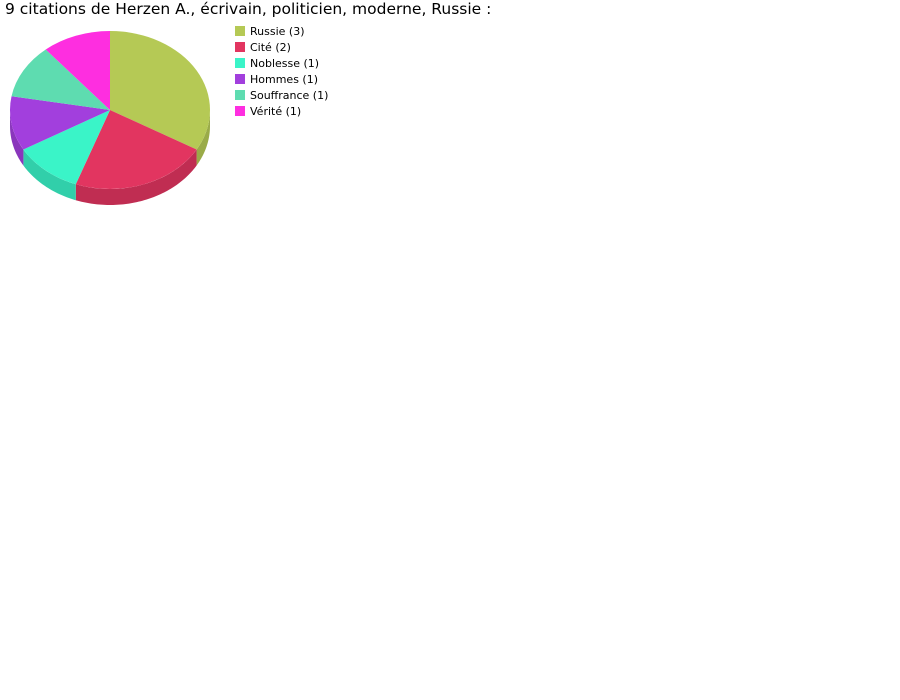 Image resolution: width=900 pixels, height=700 pixels. I want to click on legend-label: Noblesse (1), so click(285, 63).